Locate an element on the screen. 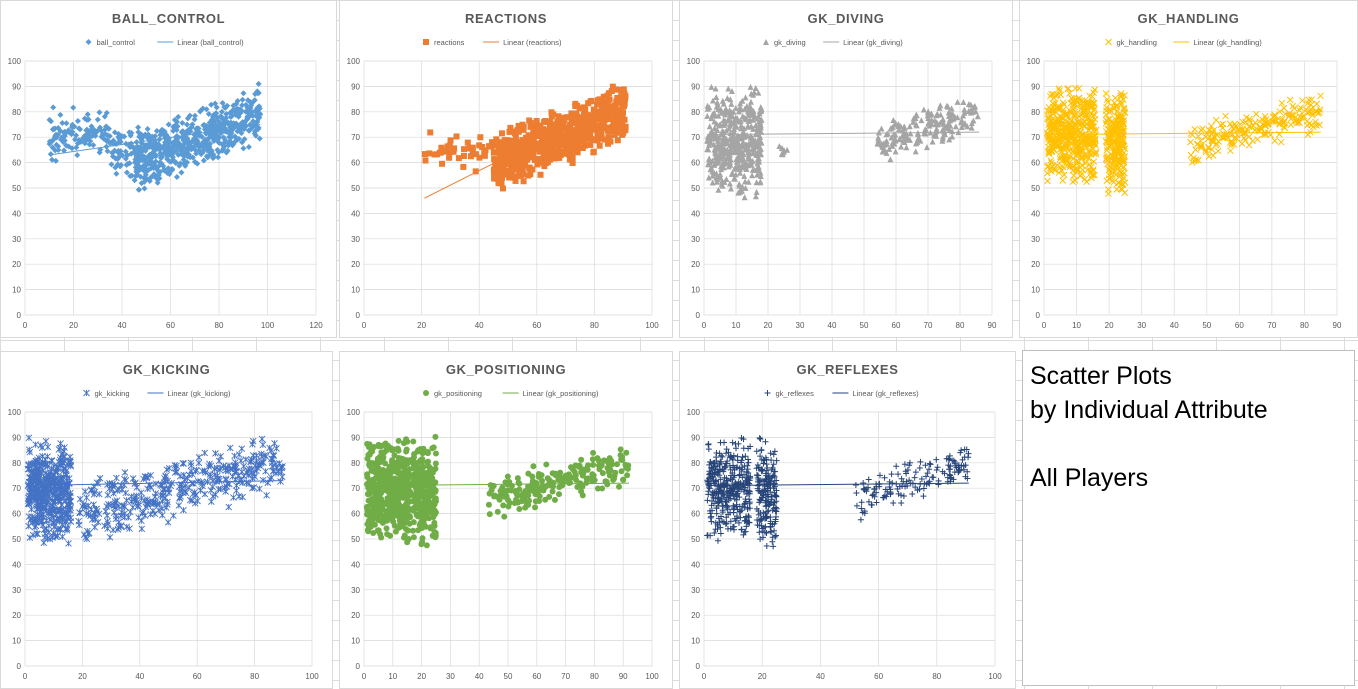 Image resolution: width=1358 pixels, height=689 pixels. x-tick-label: 30 is located at coordinates (800, 325).